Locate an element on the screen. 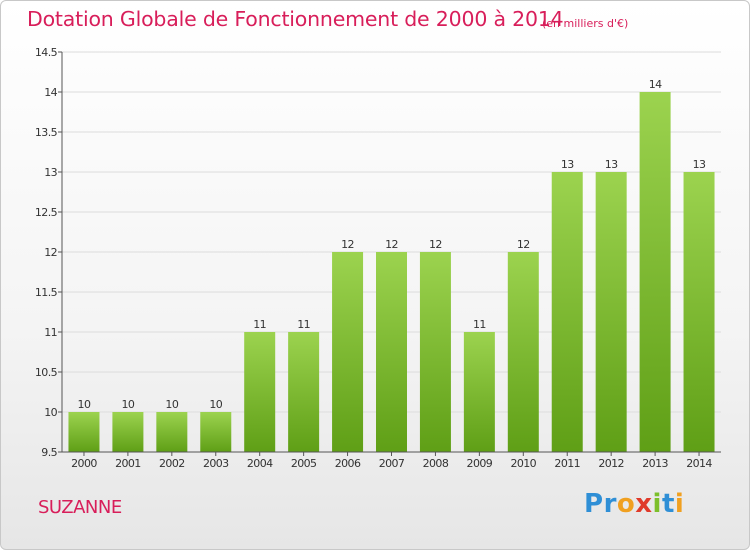  x-tick-label: 2001 is located at coordinates (128, 463).